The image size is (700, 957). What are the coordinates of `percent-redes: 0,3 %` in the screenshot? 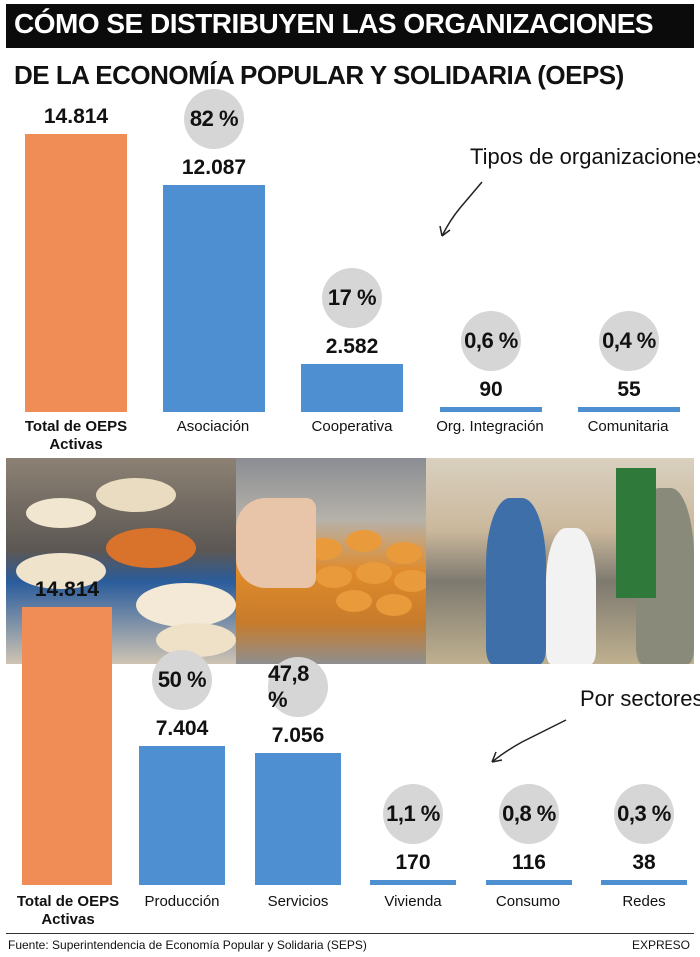 It's located at (644, 814).